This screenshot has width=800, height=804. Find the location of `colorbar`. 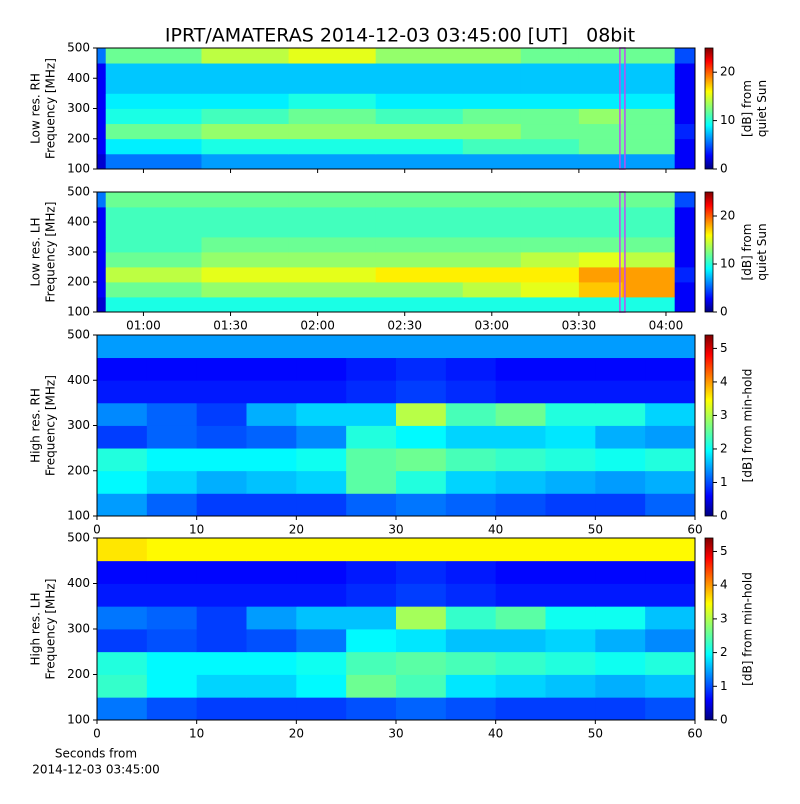

colorbar is located at coordinates (709, 252).